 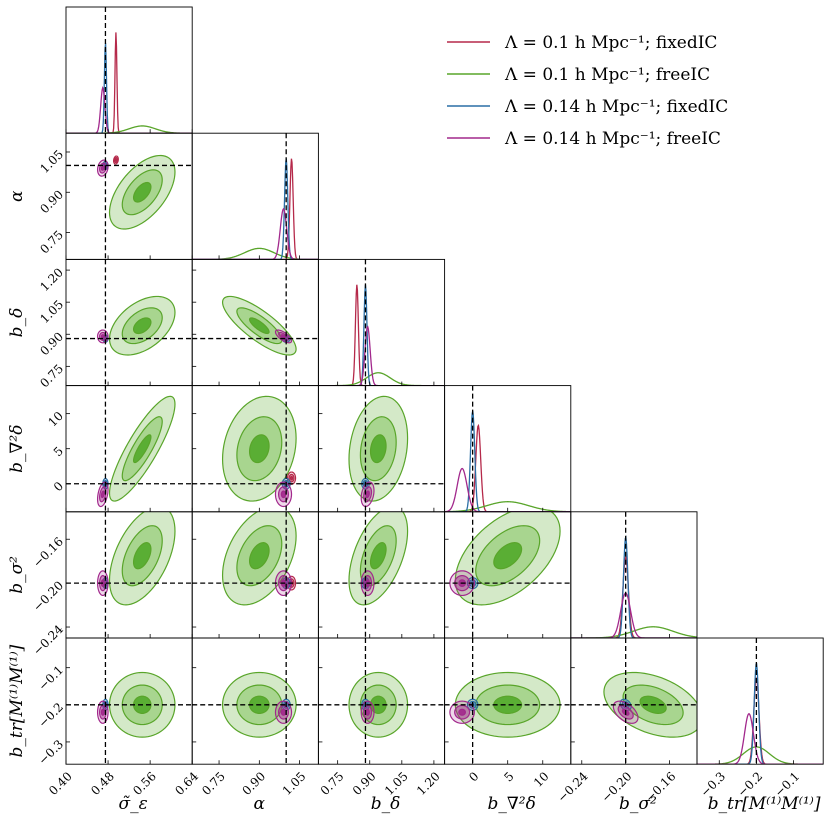 What do you see at coordinates (51, 376) in the screenshot?
I see `y-tick-label-b_delta: 0.75` at bounding box center [51, 376].